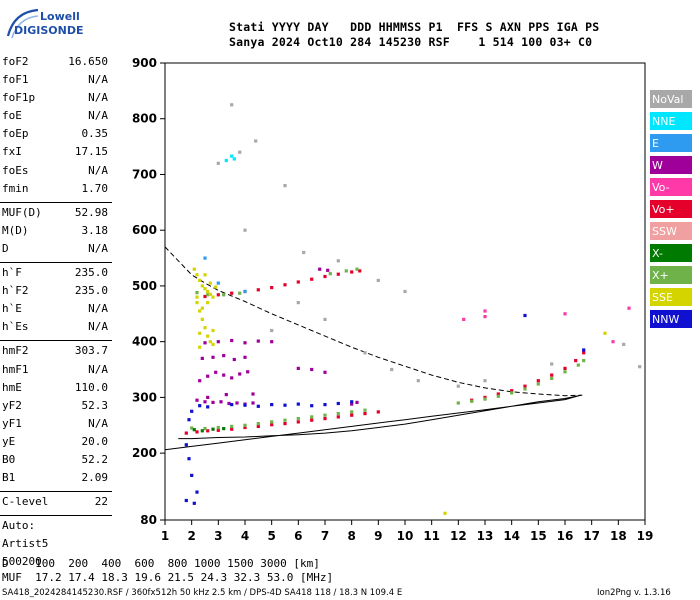 This screenshot has height=600, width=700. What do you see at coordinates (12, 423) in the screenshot?
I see `param-label: yF1` at bounding box center [12, 423].